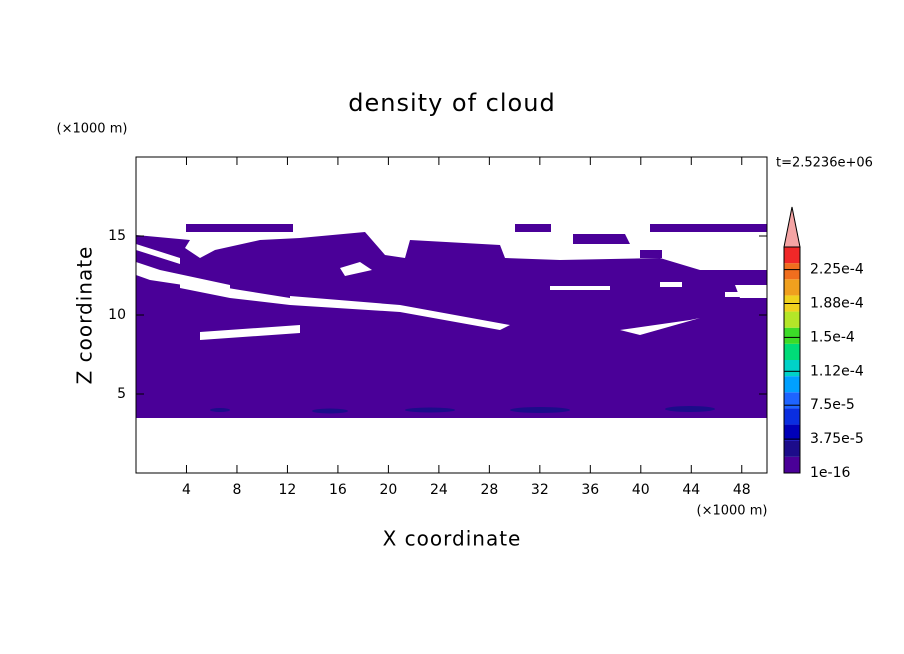  Describe the element at coordinates (837, 371) in the screenshot. I see `colorbar-label: 1.12e-4` at that location.